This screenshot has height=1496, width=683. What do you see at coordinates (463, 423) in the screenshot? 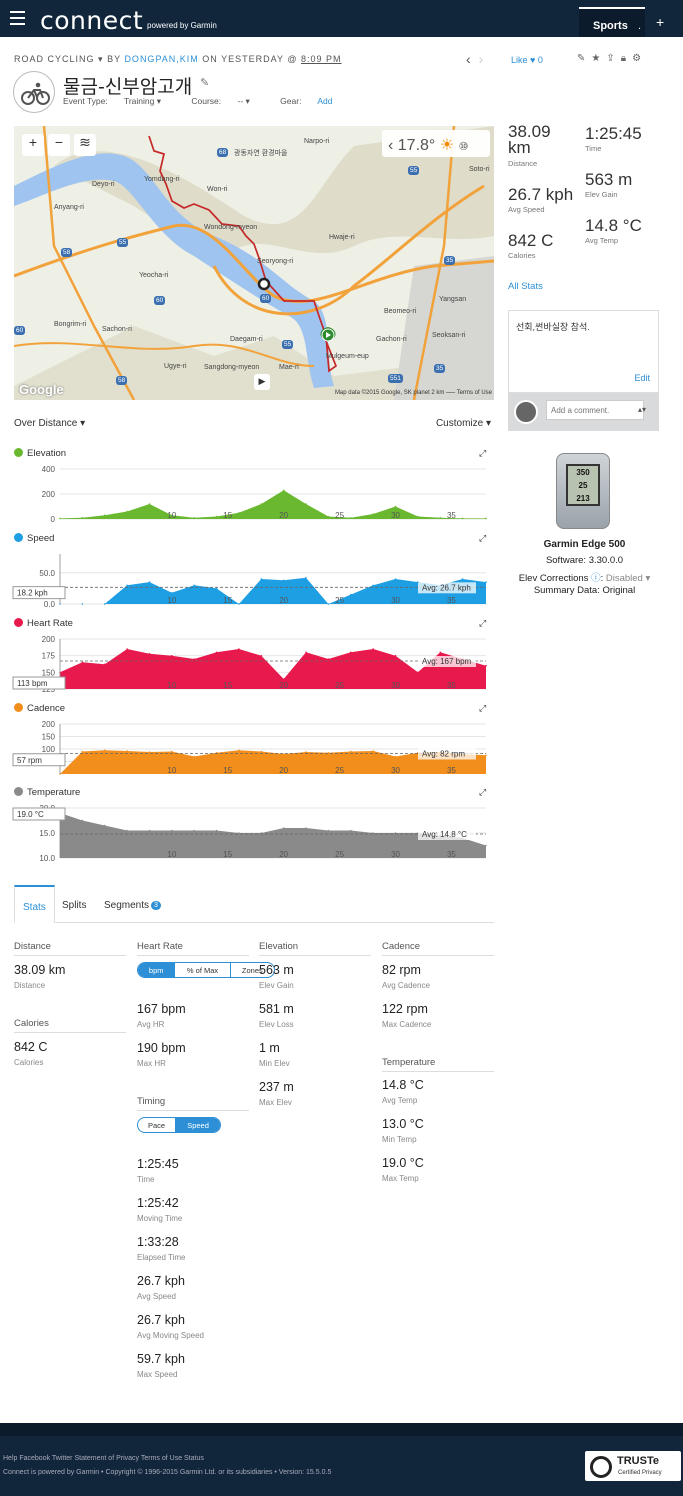
I see `customize-dropdown: Customize ▾` at bounding box center [463, 423].